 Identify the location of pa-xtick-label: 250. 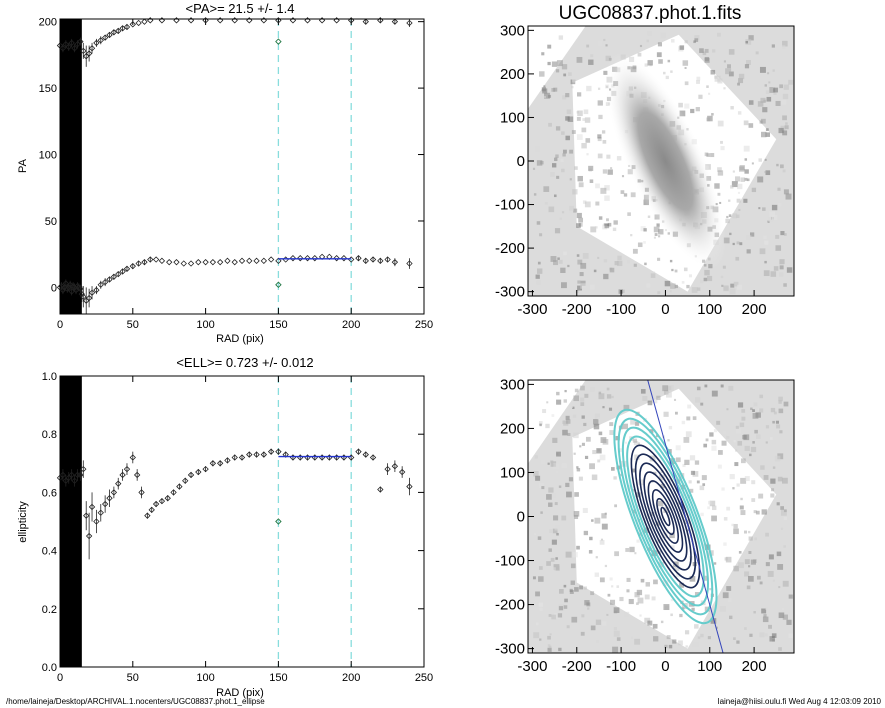
(424, 325).